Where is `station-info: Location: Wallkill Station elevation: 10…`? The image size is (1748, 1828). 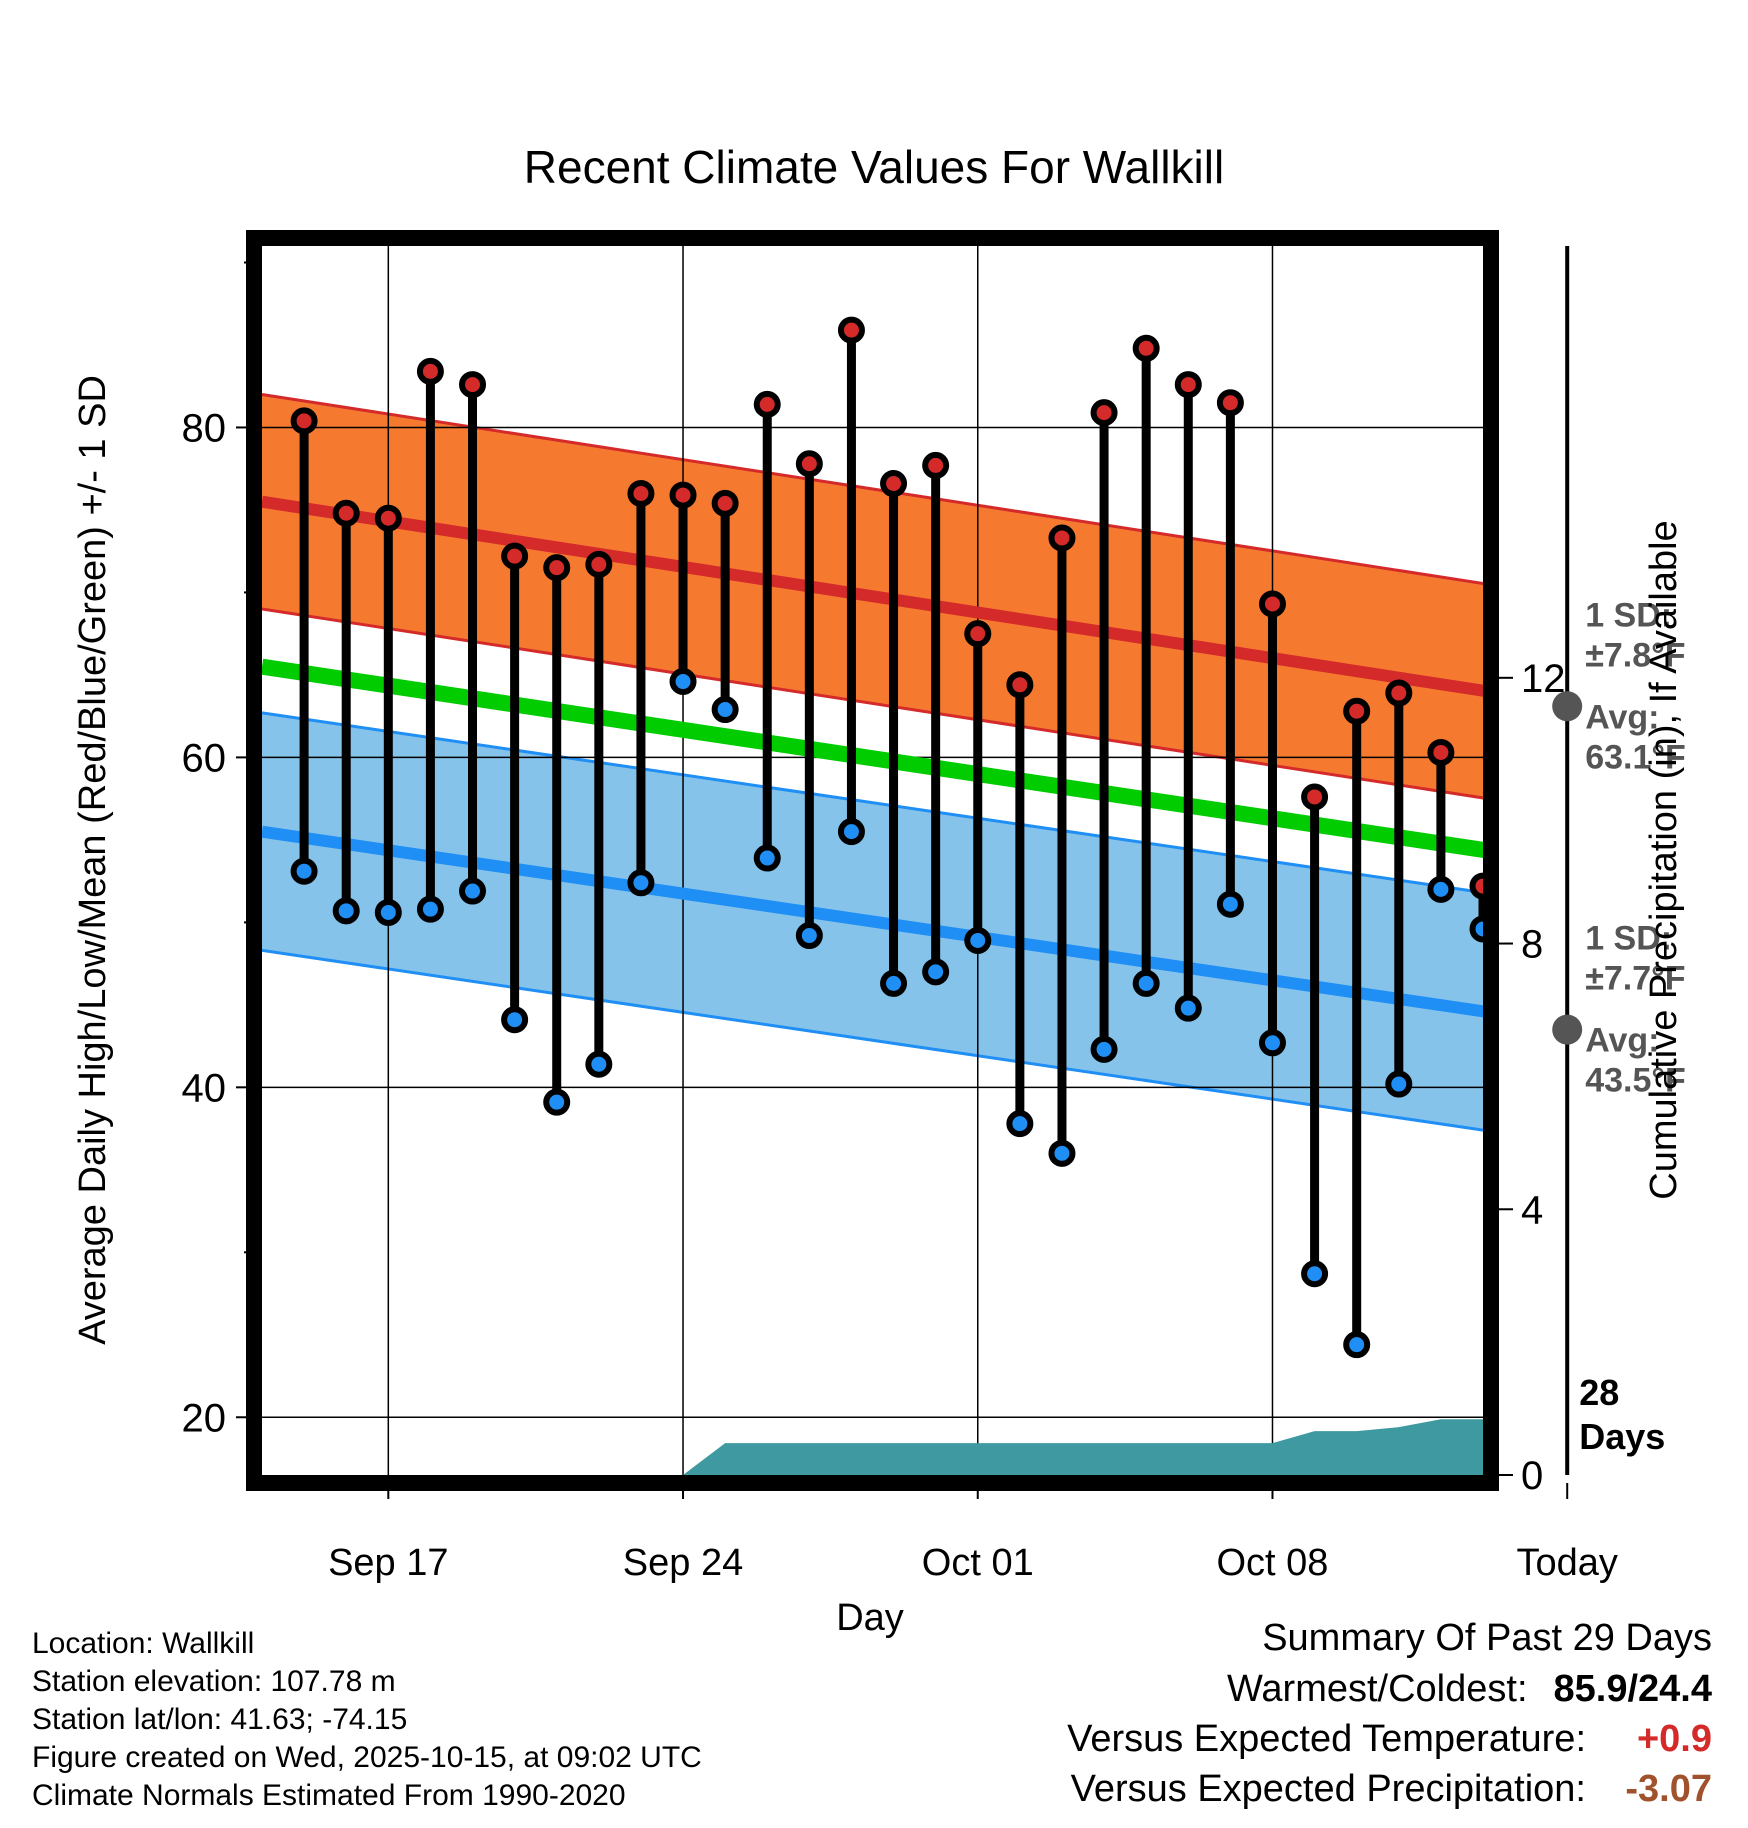
station-info: Location: Wallkill Station elevation: 10… is located at coordinates (367, 1720).